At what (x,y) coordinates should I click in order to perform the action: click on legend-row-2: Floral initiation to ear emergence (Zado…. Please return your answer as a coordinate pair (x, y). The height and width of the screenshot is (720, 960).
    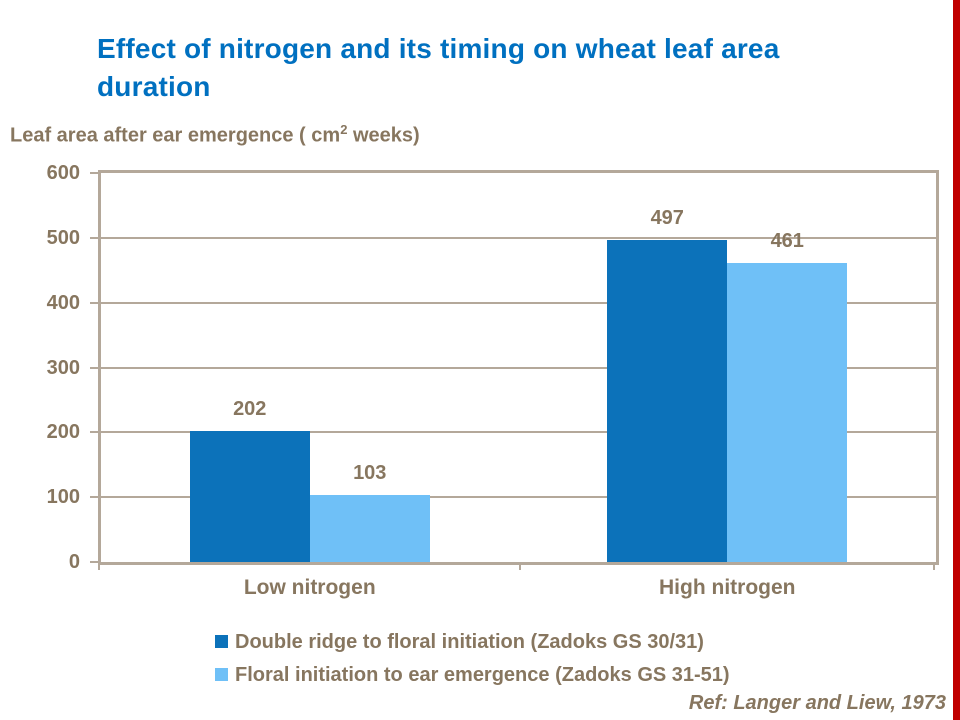
    Looking at the image, I should click on (472, 675).